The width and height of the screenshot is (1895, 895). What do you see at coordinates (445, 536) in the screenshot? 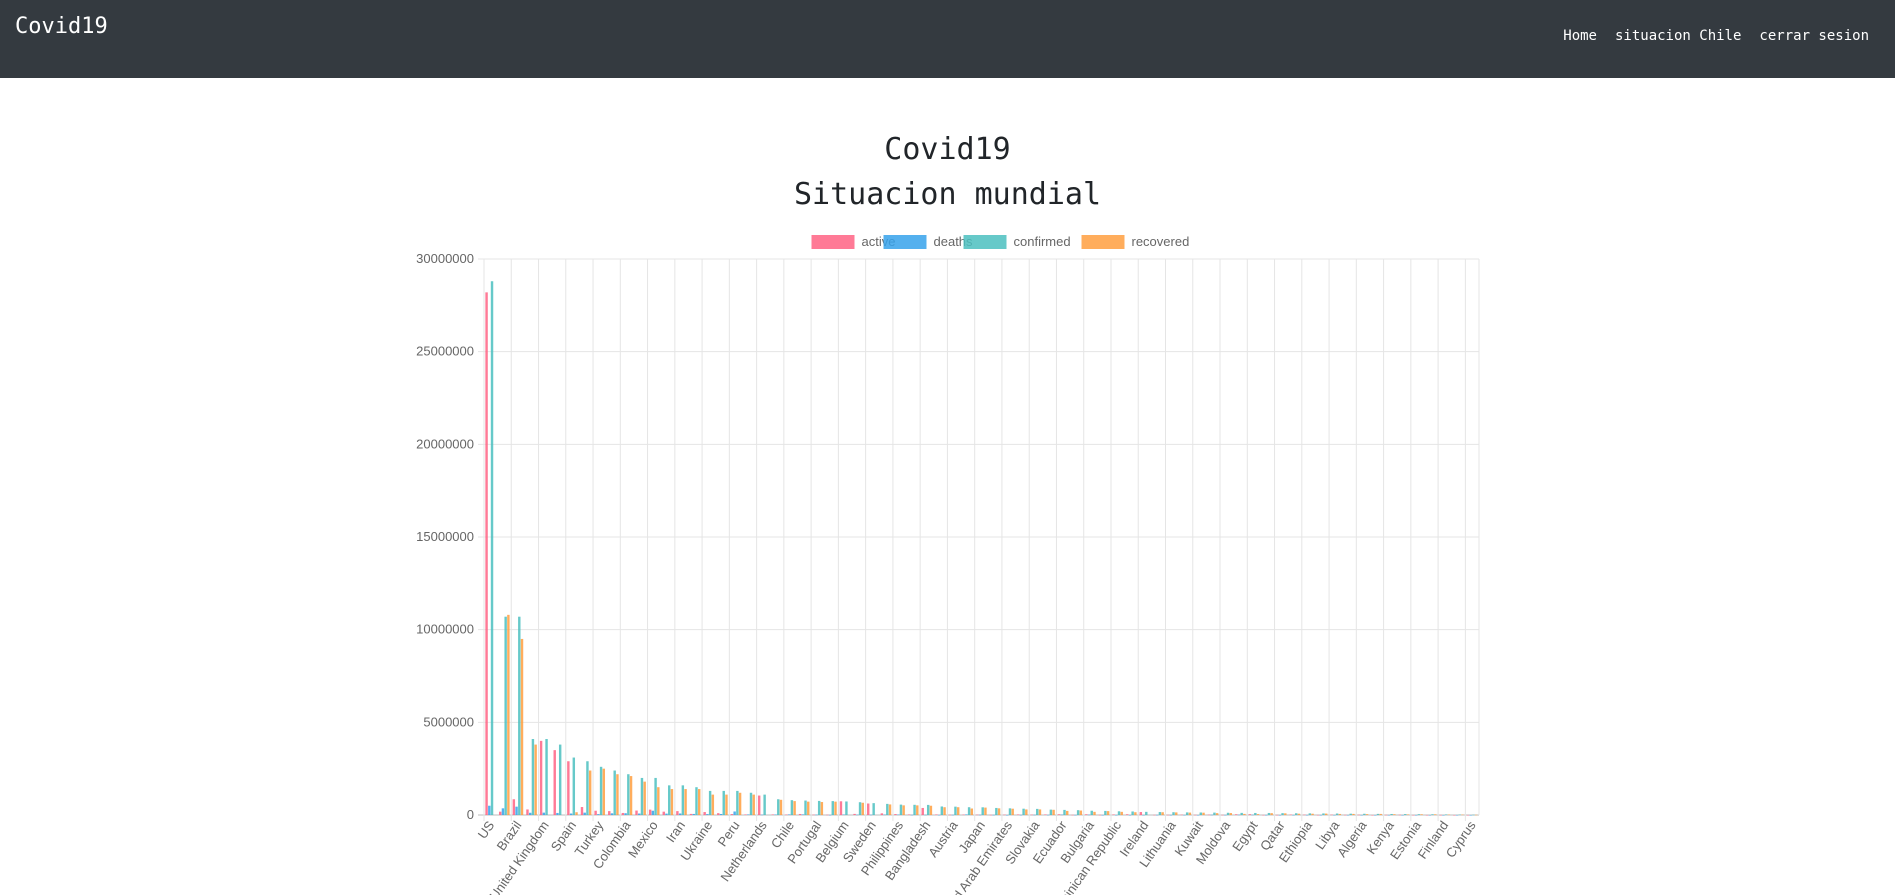
I see `y-tick-label: 15000000` at bounding box center [445, 536].